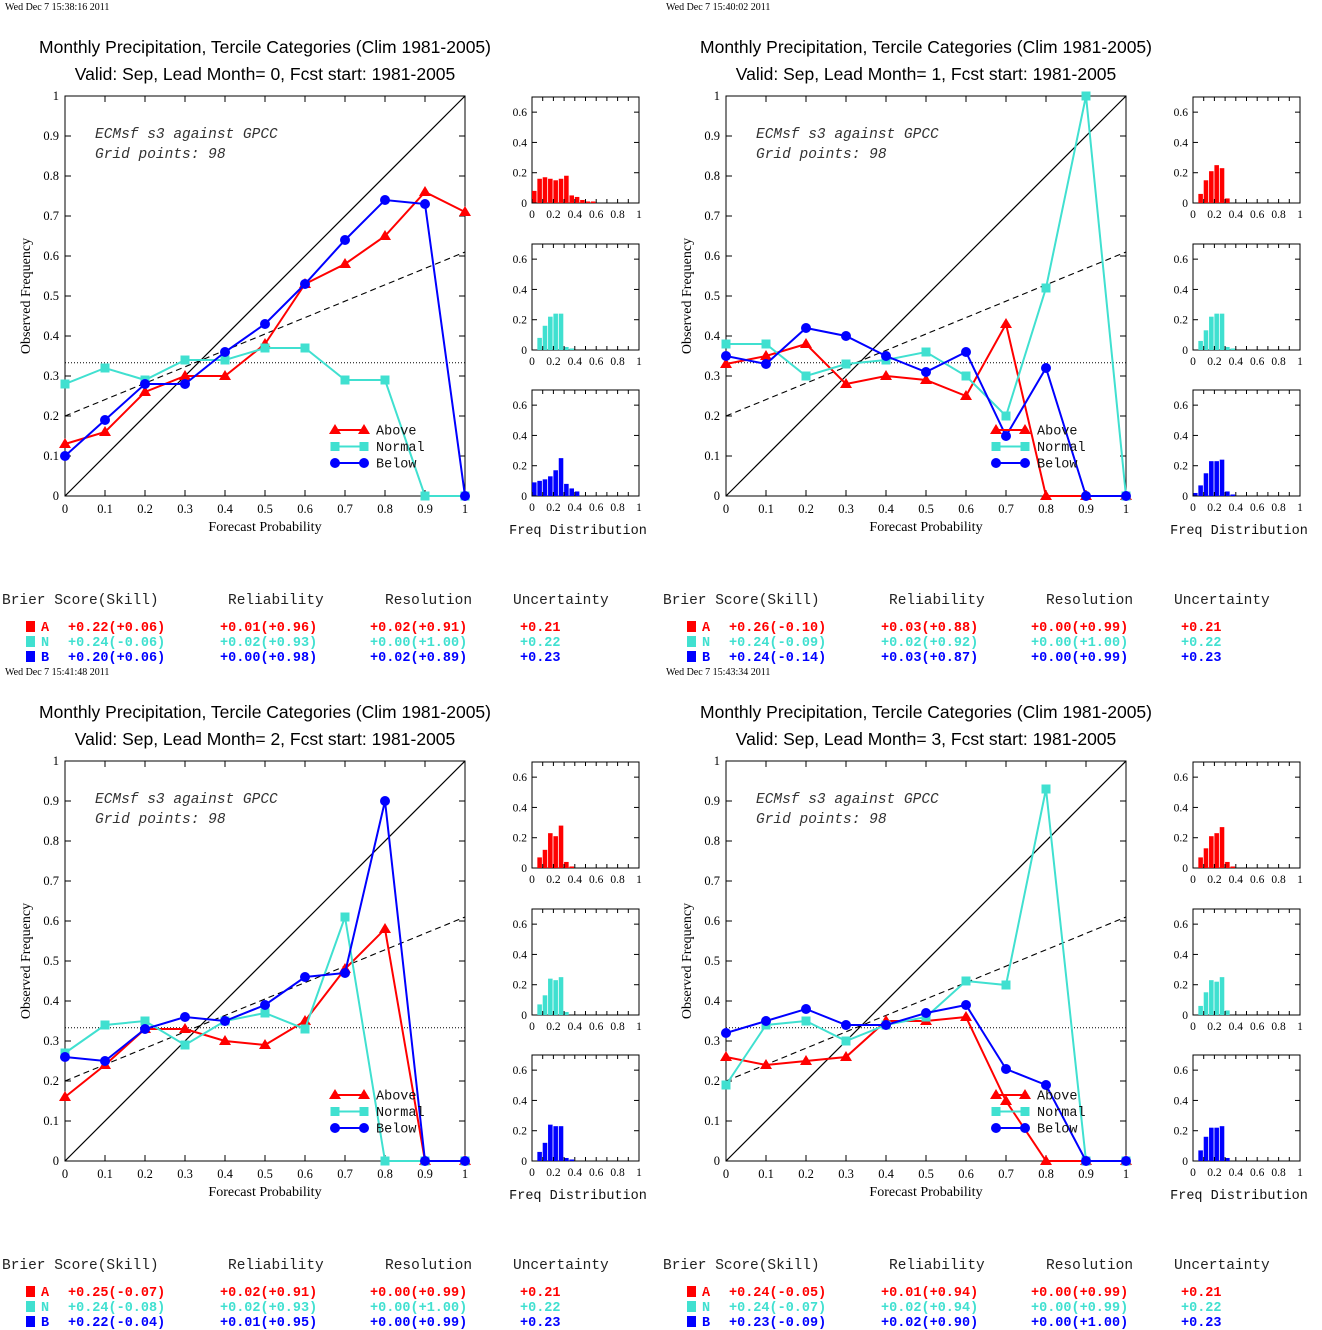 The width and height of the screenshot is (1322, 1330). What do you see at coordinates (1126, 509) in the screenshot?
I see `x-tick-label: 1` at bounding box center [1126, 509].